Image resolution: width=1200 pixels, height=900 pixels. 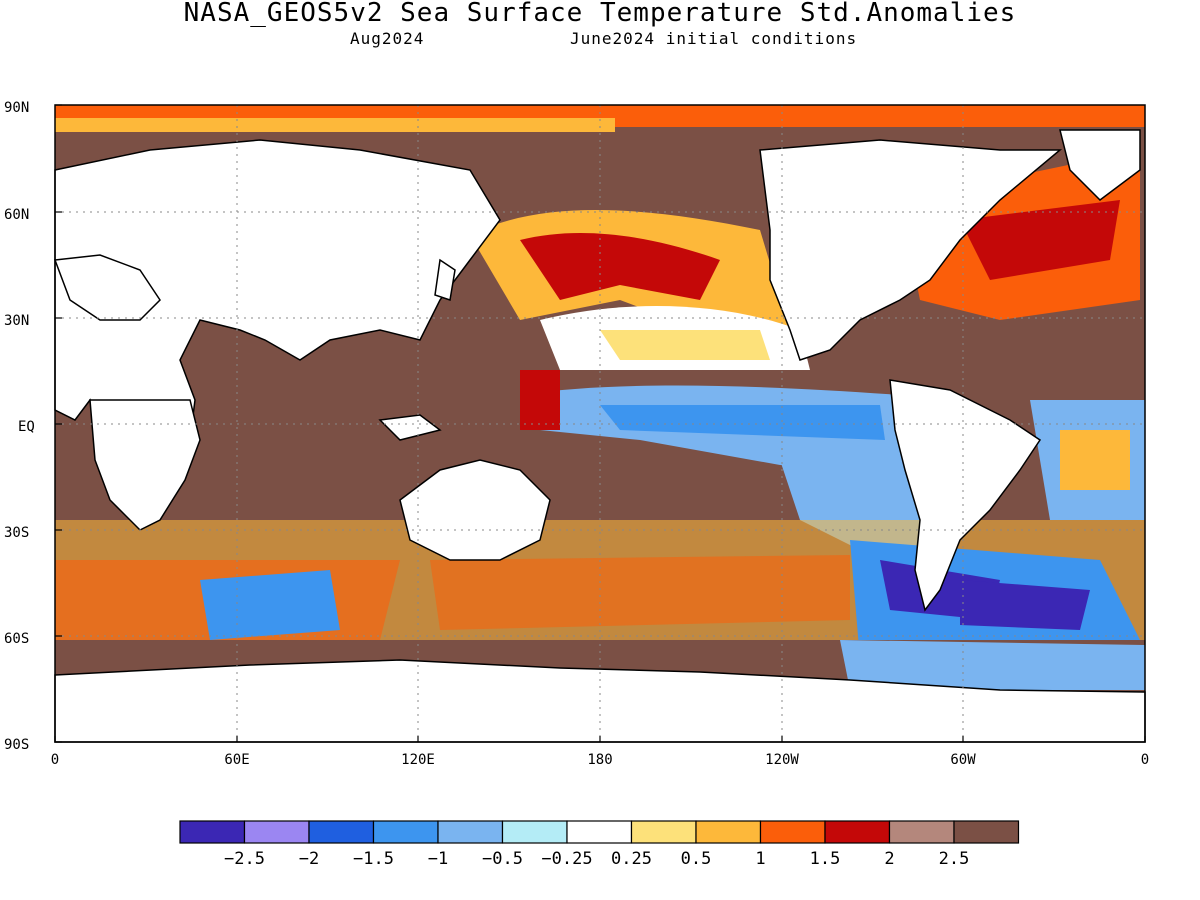 I want to click on lat-tick-label: 30N, so click(x=16, y=321).